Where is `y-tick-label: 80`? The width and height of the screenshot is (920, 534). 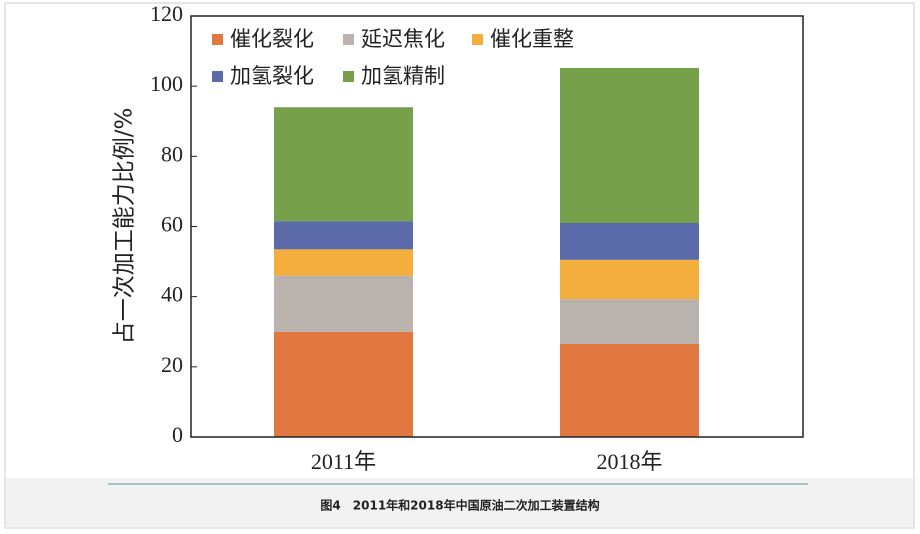
y-tick-label: 80 is located at coordinates (172, 153).